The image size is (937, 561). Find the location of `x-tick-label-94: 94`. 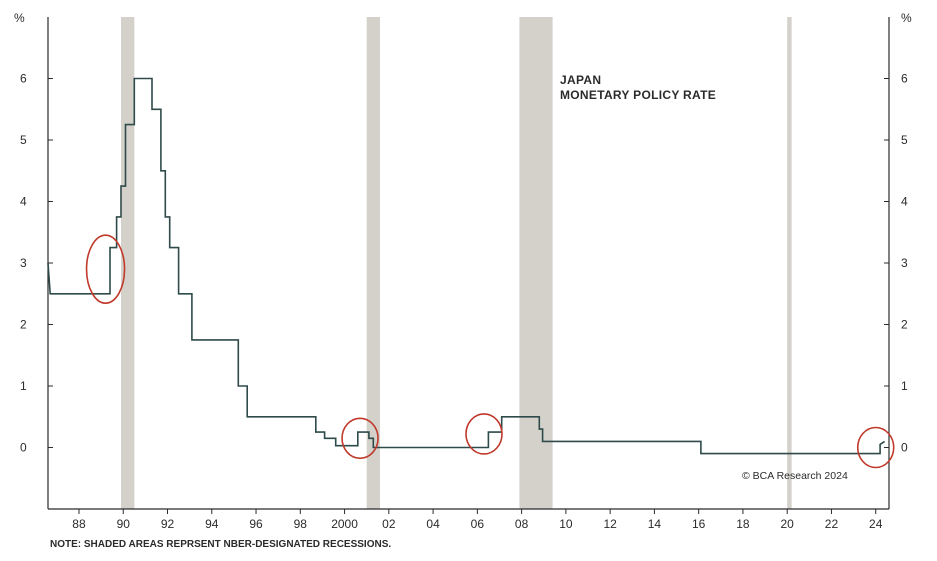

x-tick-label-94: 94 is located at coordinates (212, 524).